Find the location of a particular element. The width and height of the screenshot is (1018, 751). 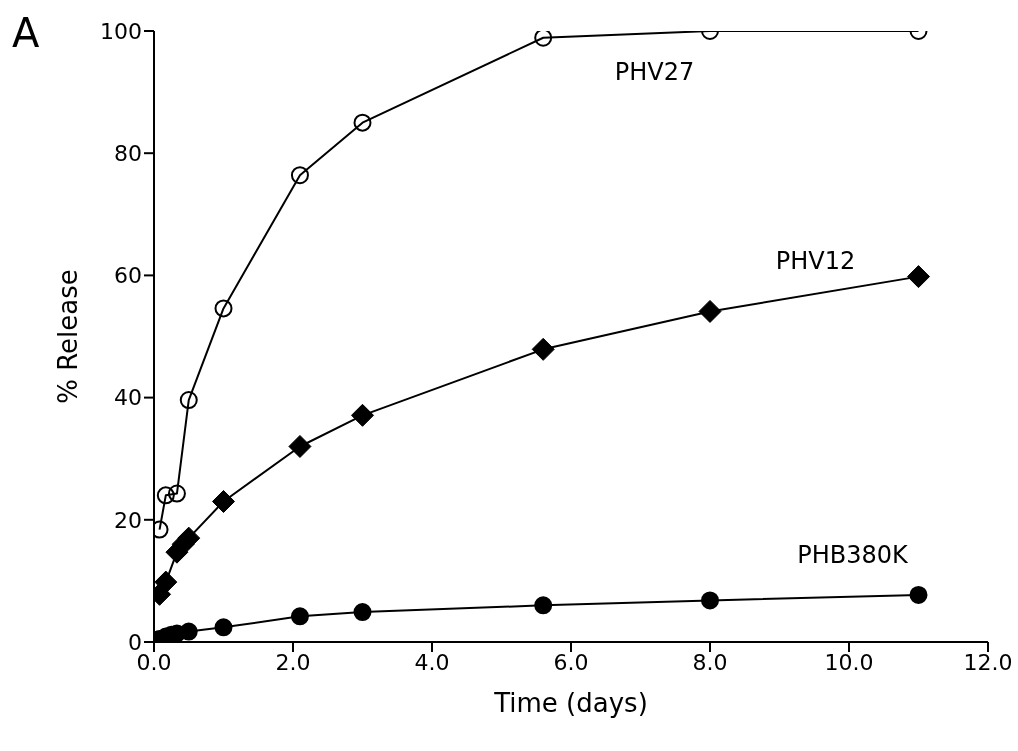

x-tick-label: 4.0 is located at coordinates (432, 662).